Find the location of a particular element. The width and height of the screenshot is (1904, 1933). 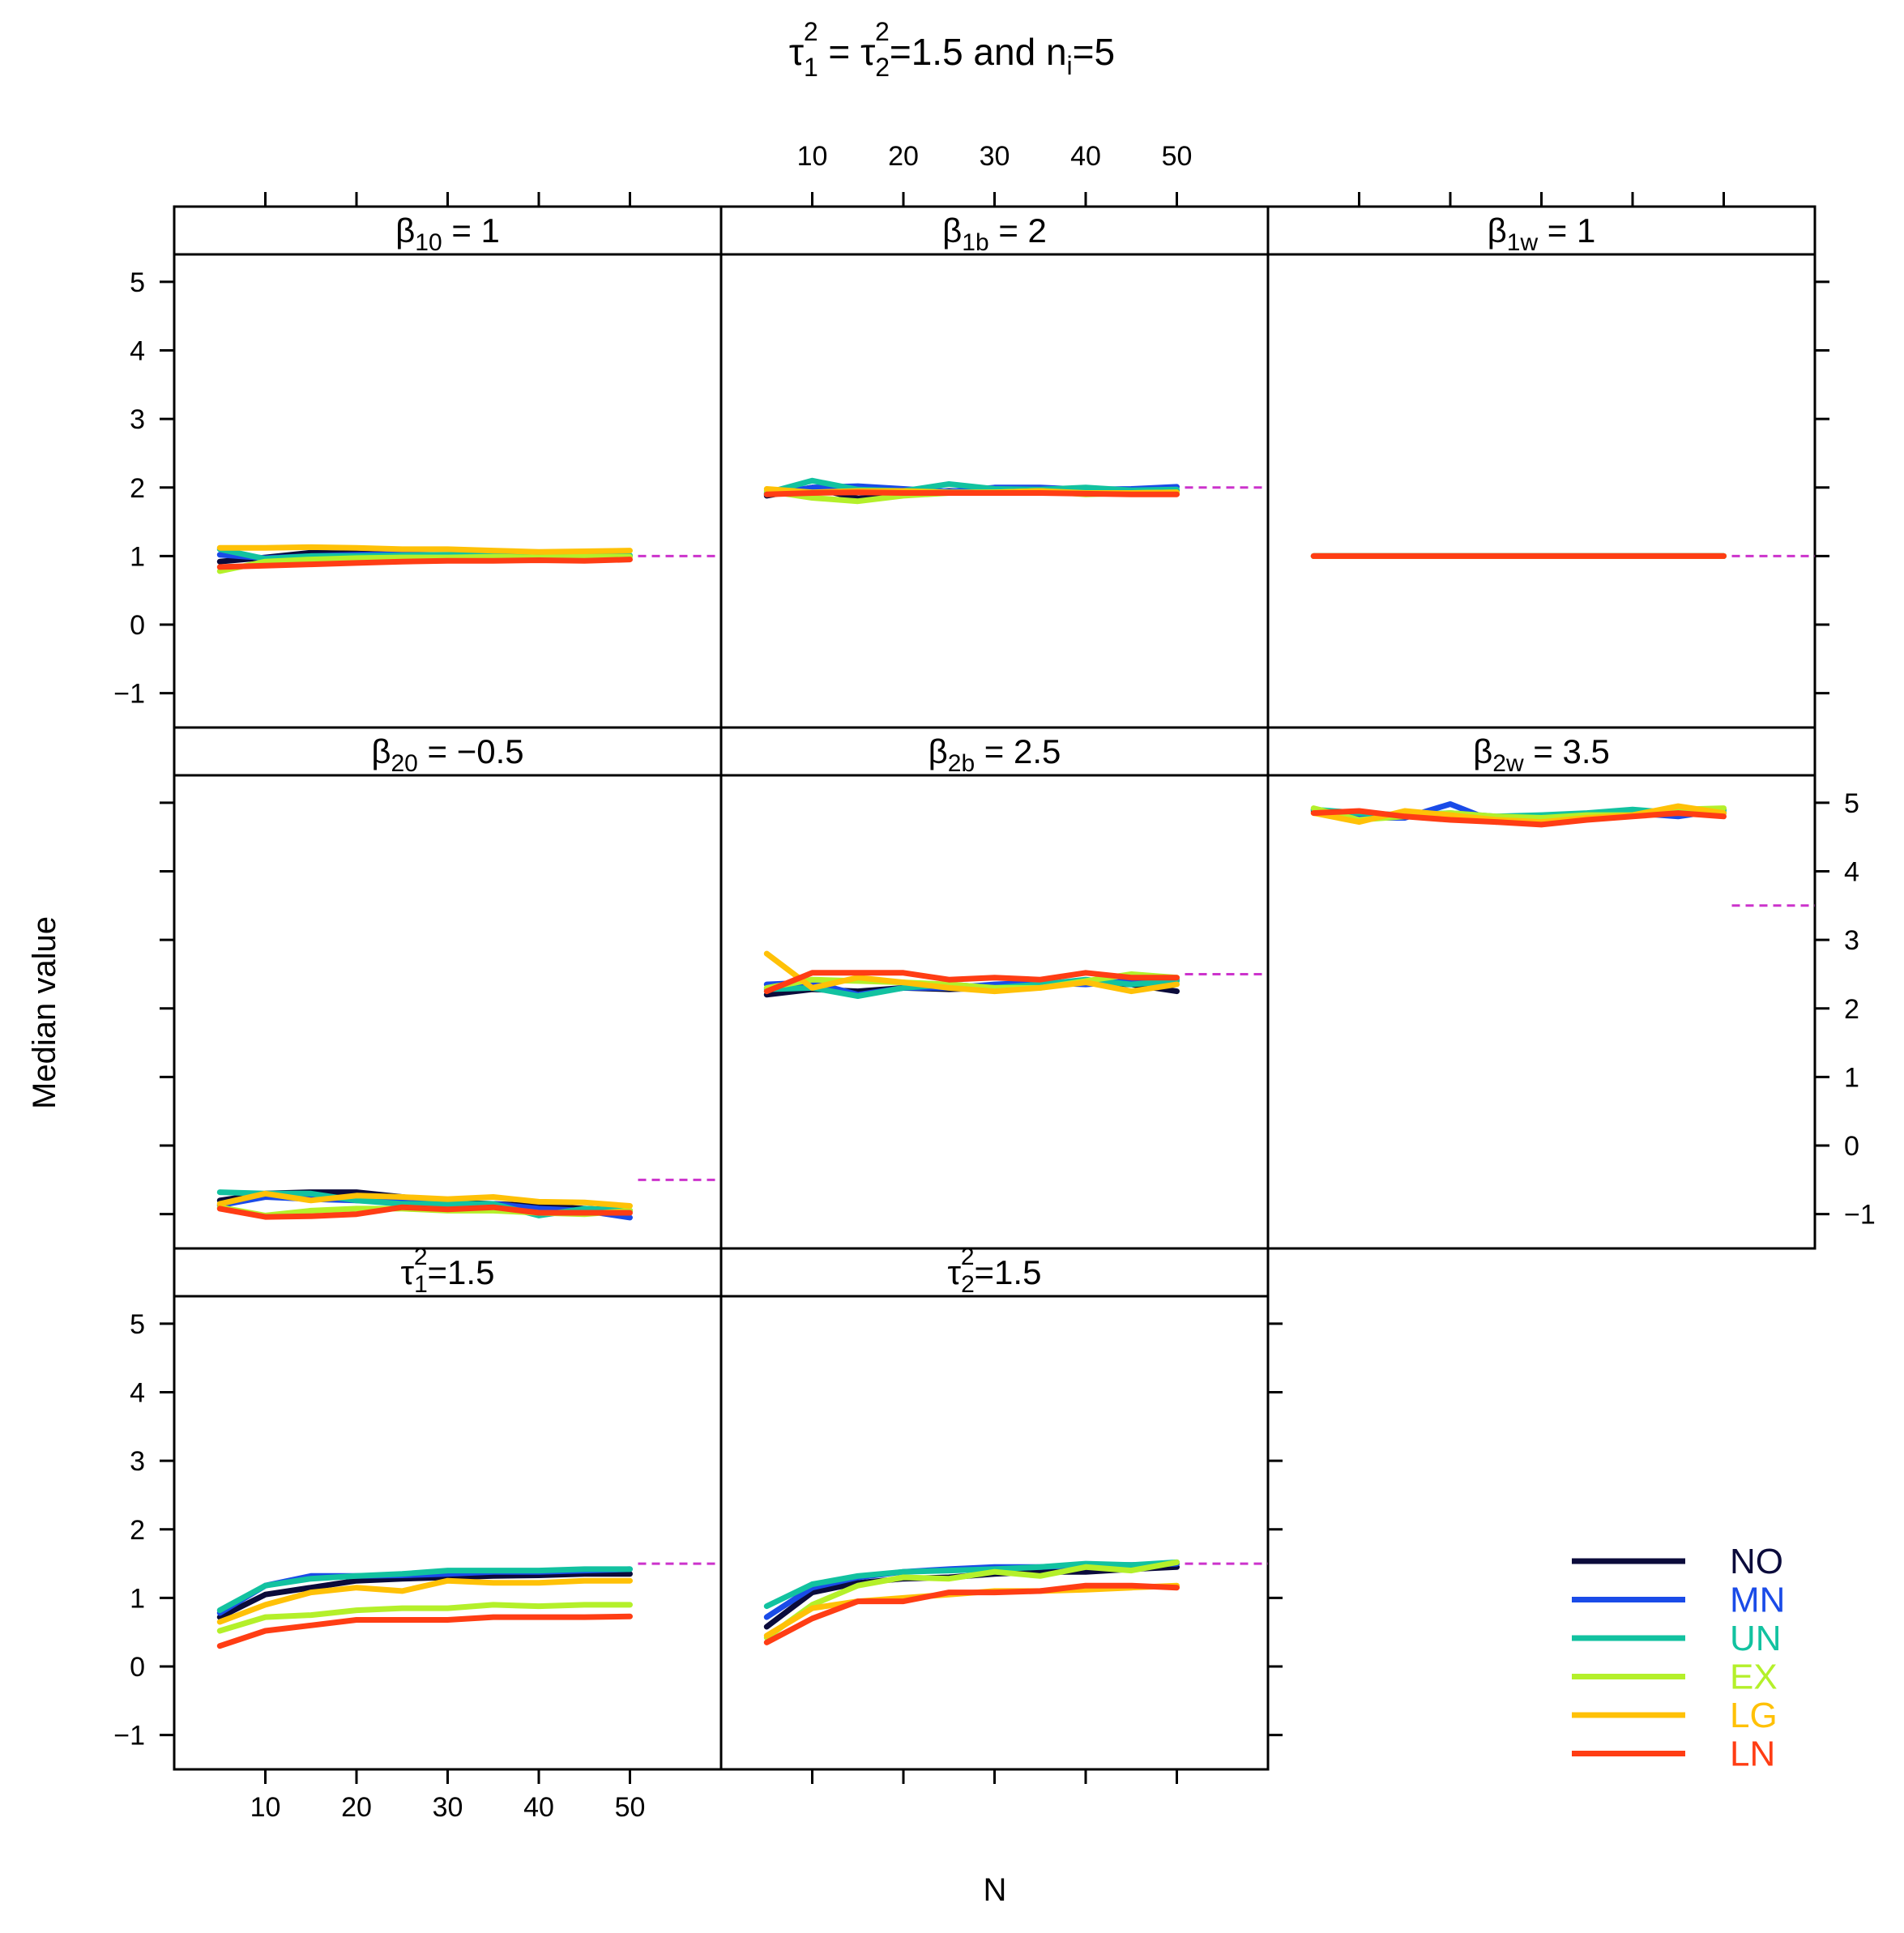

y-tick-label-right: 3 is located at coordinates (1852, 940).